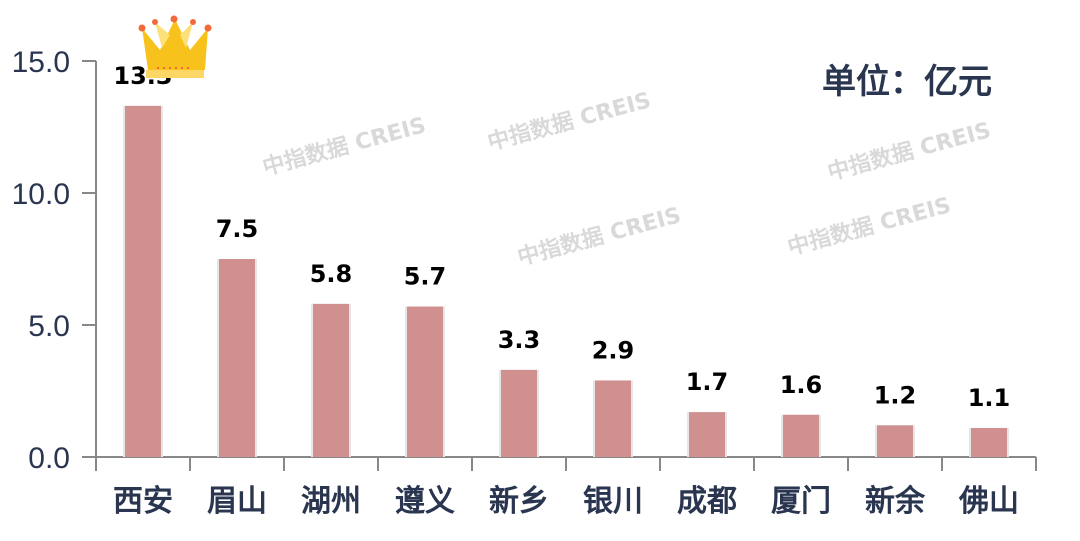 The image size is (1080, 541). Describe the element at coordinates (895, 395) in the screenshot. I see `data-label: 1.2` at that location.